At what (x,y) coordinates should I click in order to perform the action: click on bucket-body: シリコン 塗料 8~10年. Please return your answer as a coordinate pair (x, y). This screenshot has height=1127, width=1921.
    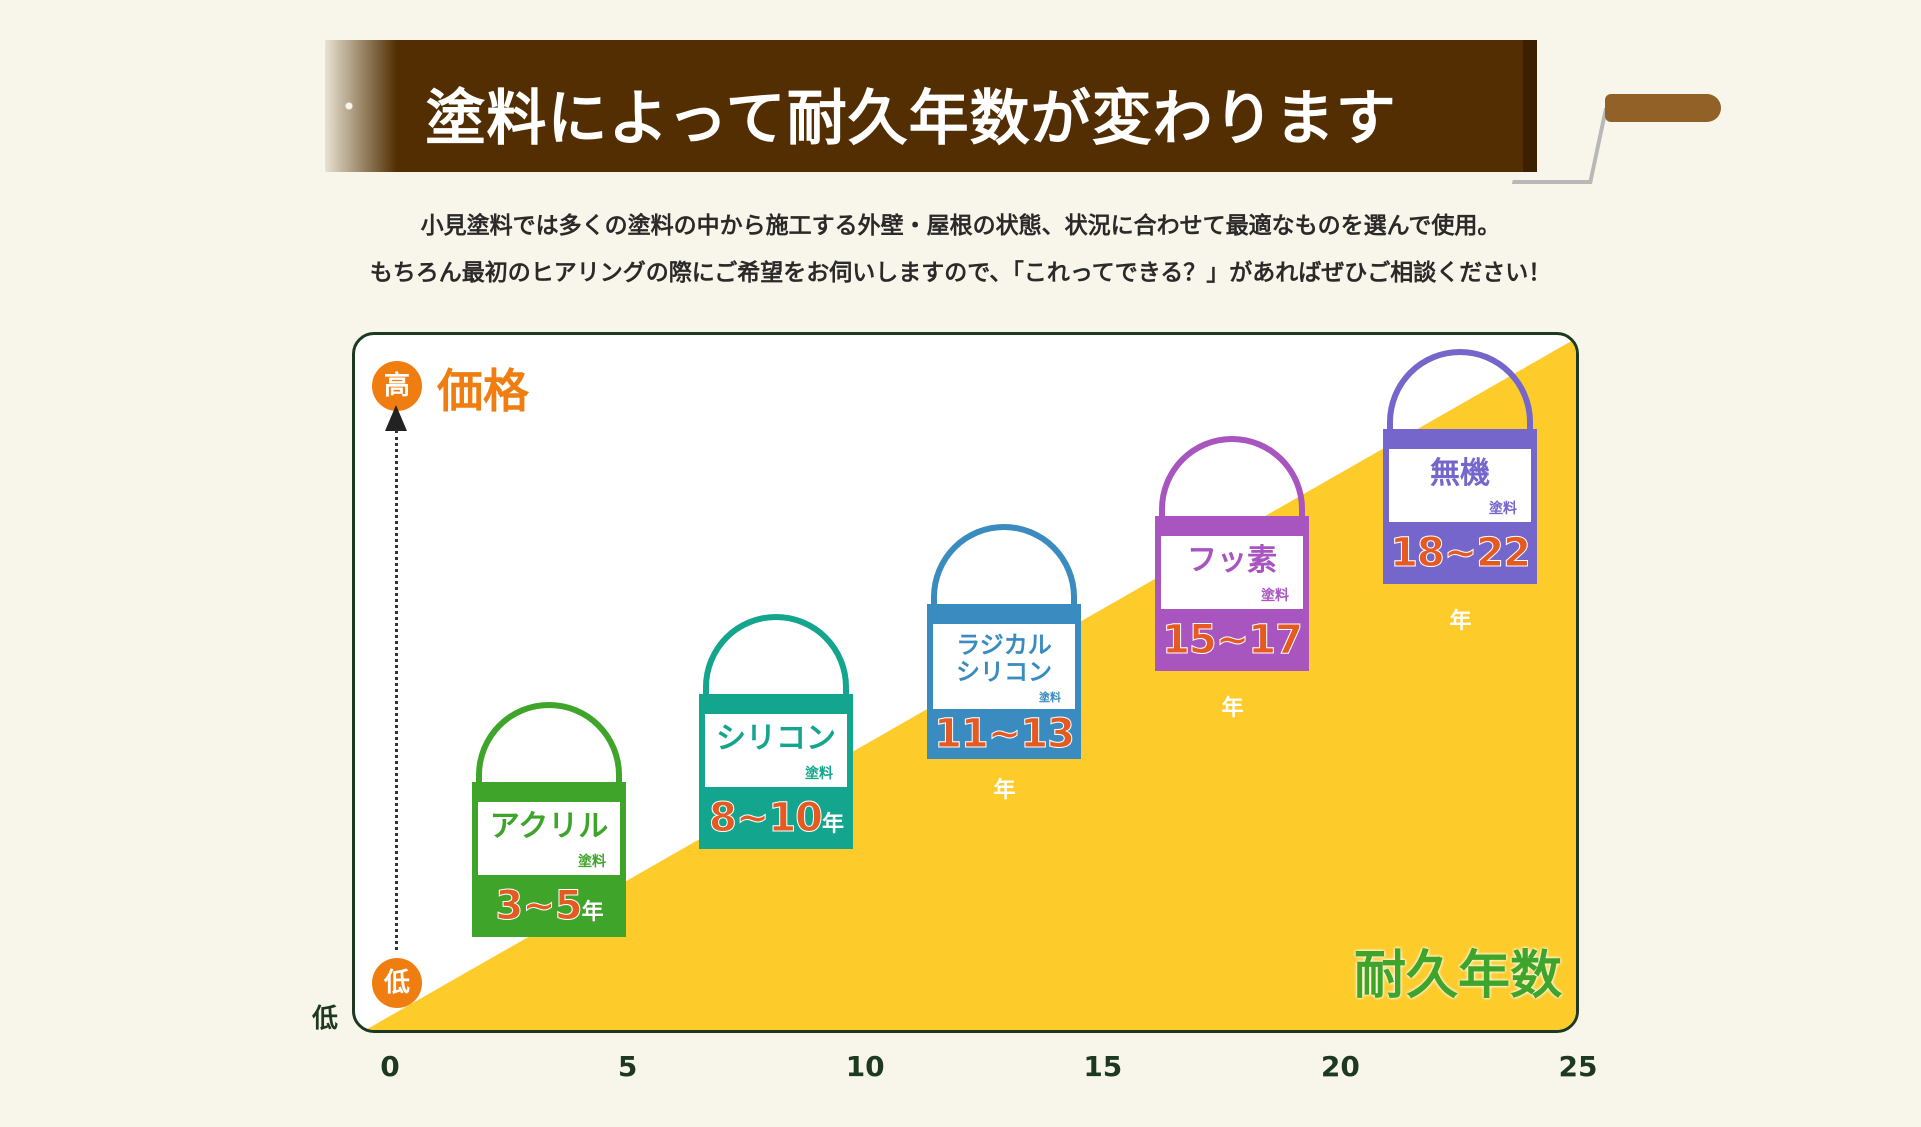
    Looking at the image, I should click on (776, 771).